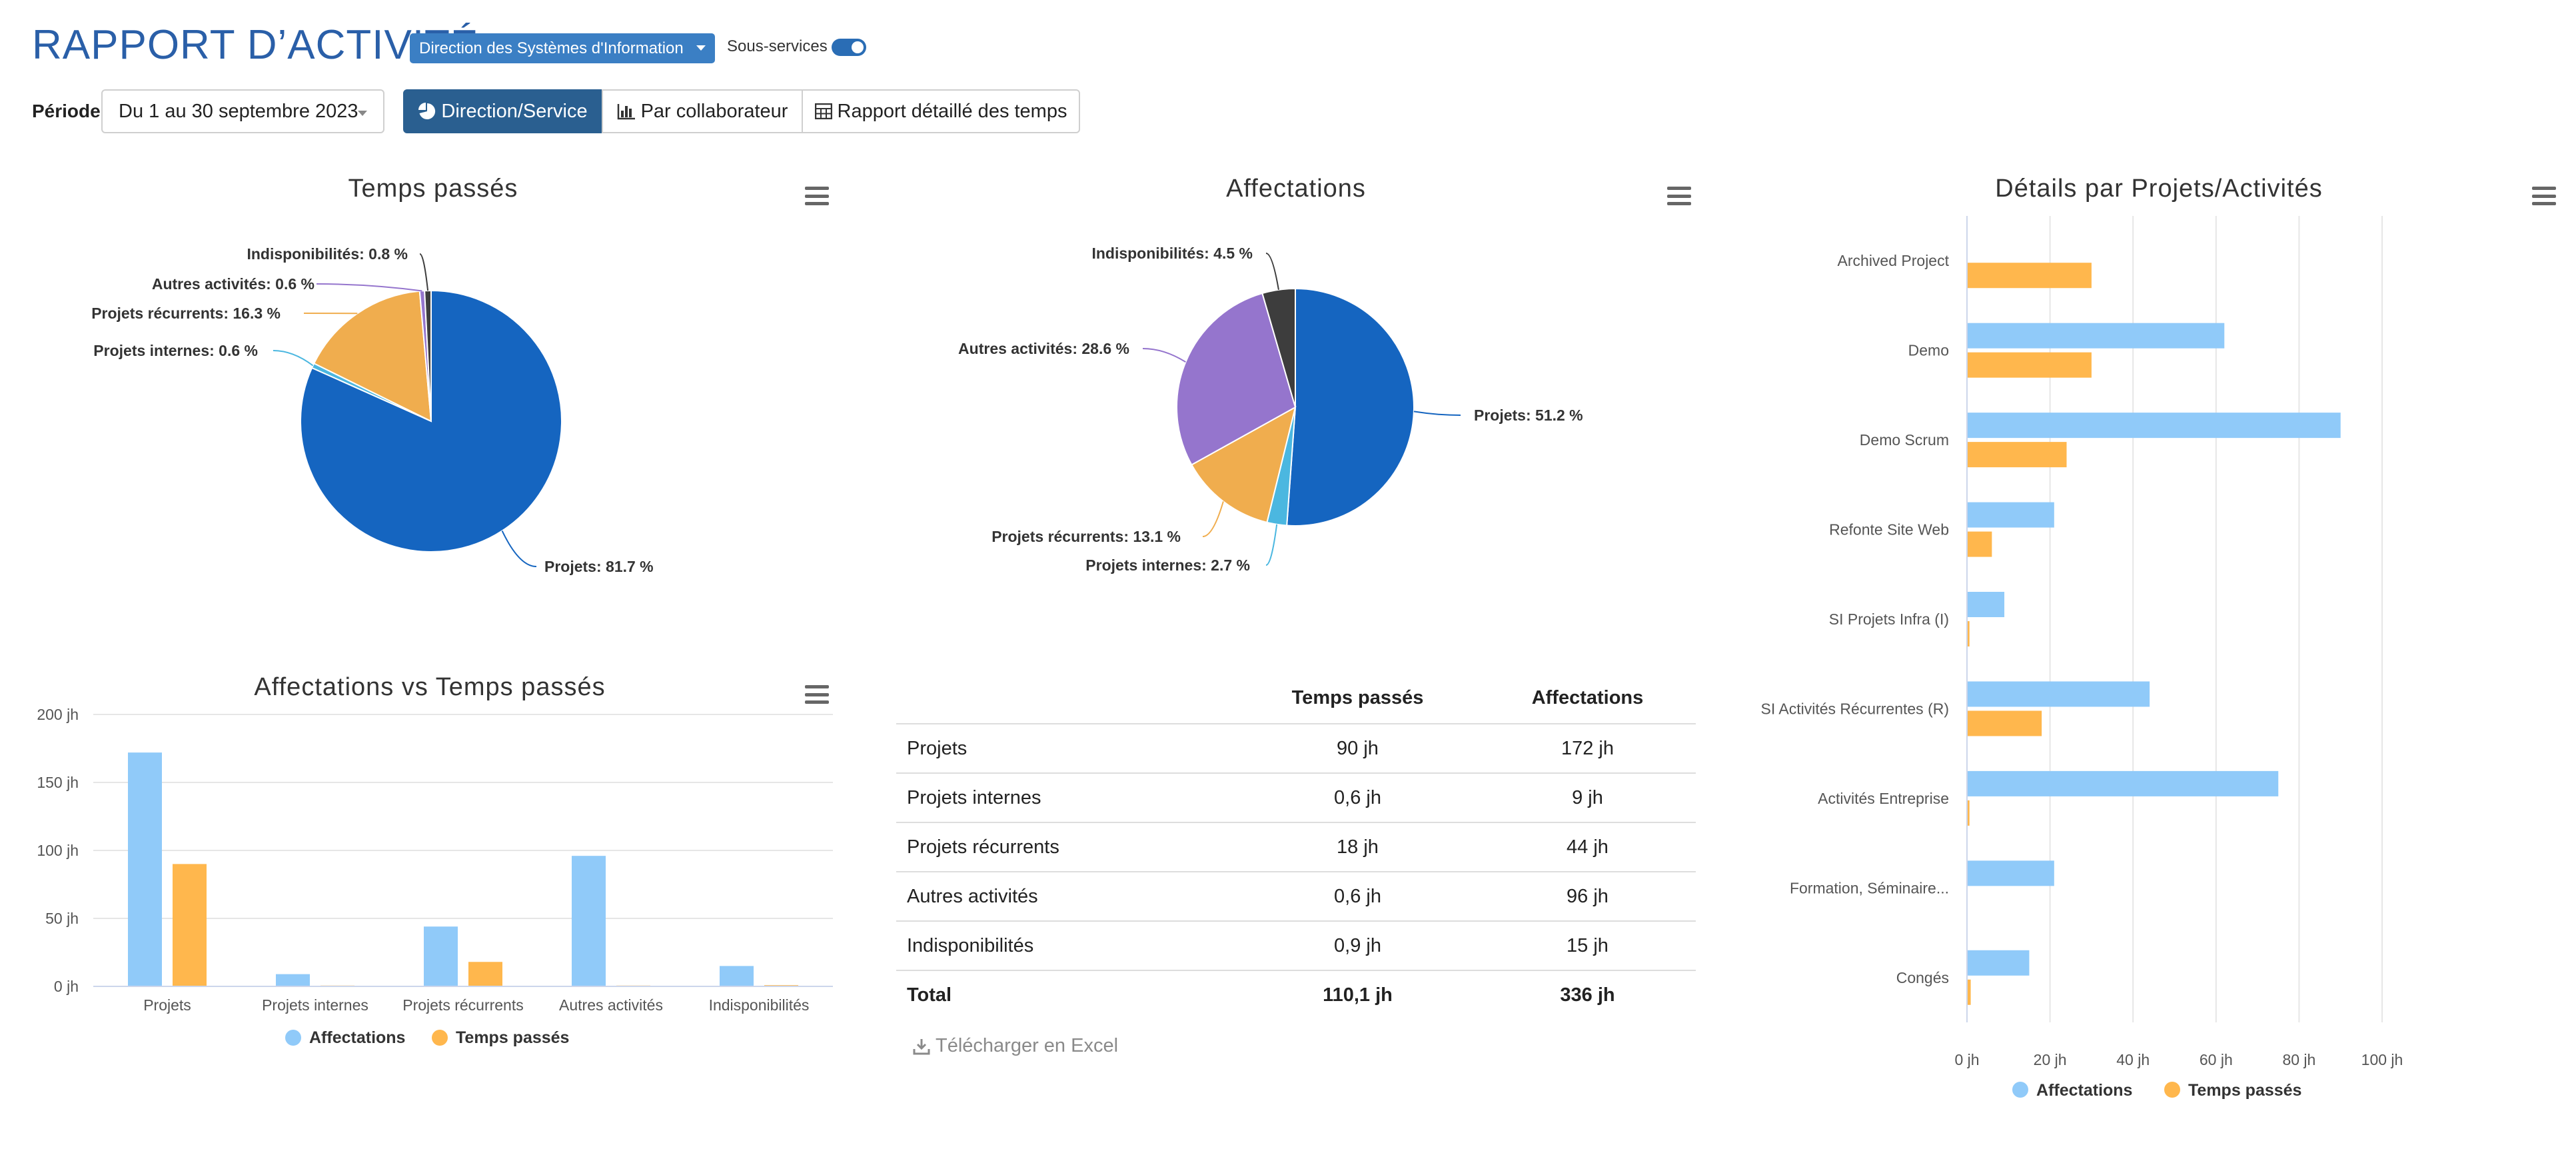  I want to click on x-tick-label: Indisponibilités, so click(760, 1005).